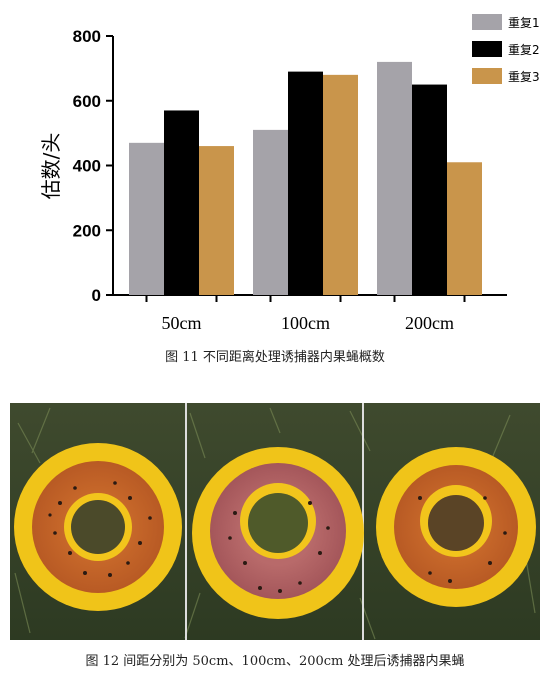  What do you see at coordinates (275, 357) in the screenshot?
I see `figure-11-caption: 图 11 不同距离处理诱捕器内果蝇概数` at bounding box center [275, 357].